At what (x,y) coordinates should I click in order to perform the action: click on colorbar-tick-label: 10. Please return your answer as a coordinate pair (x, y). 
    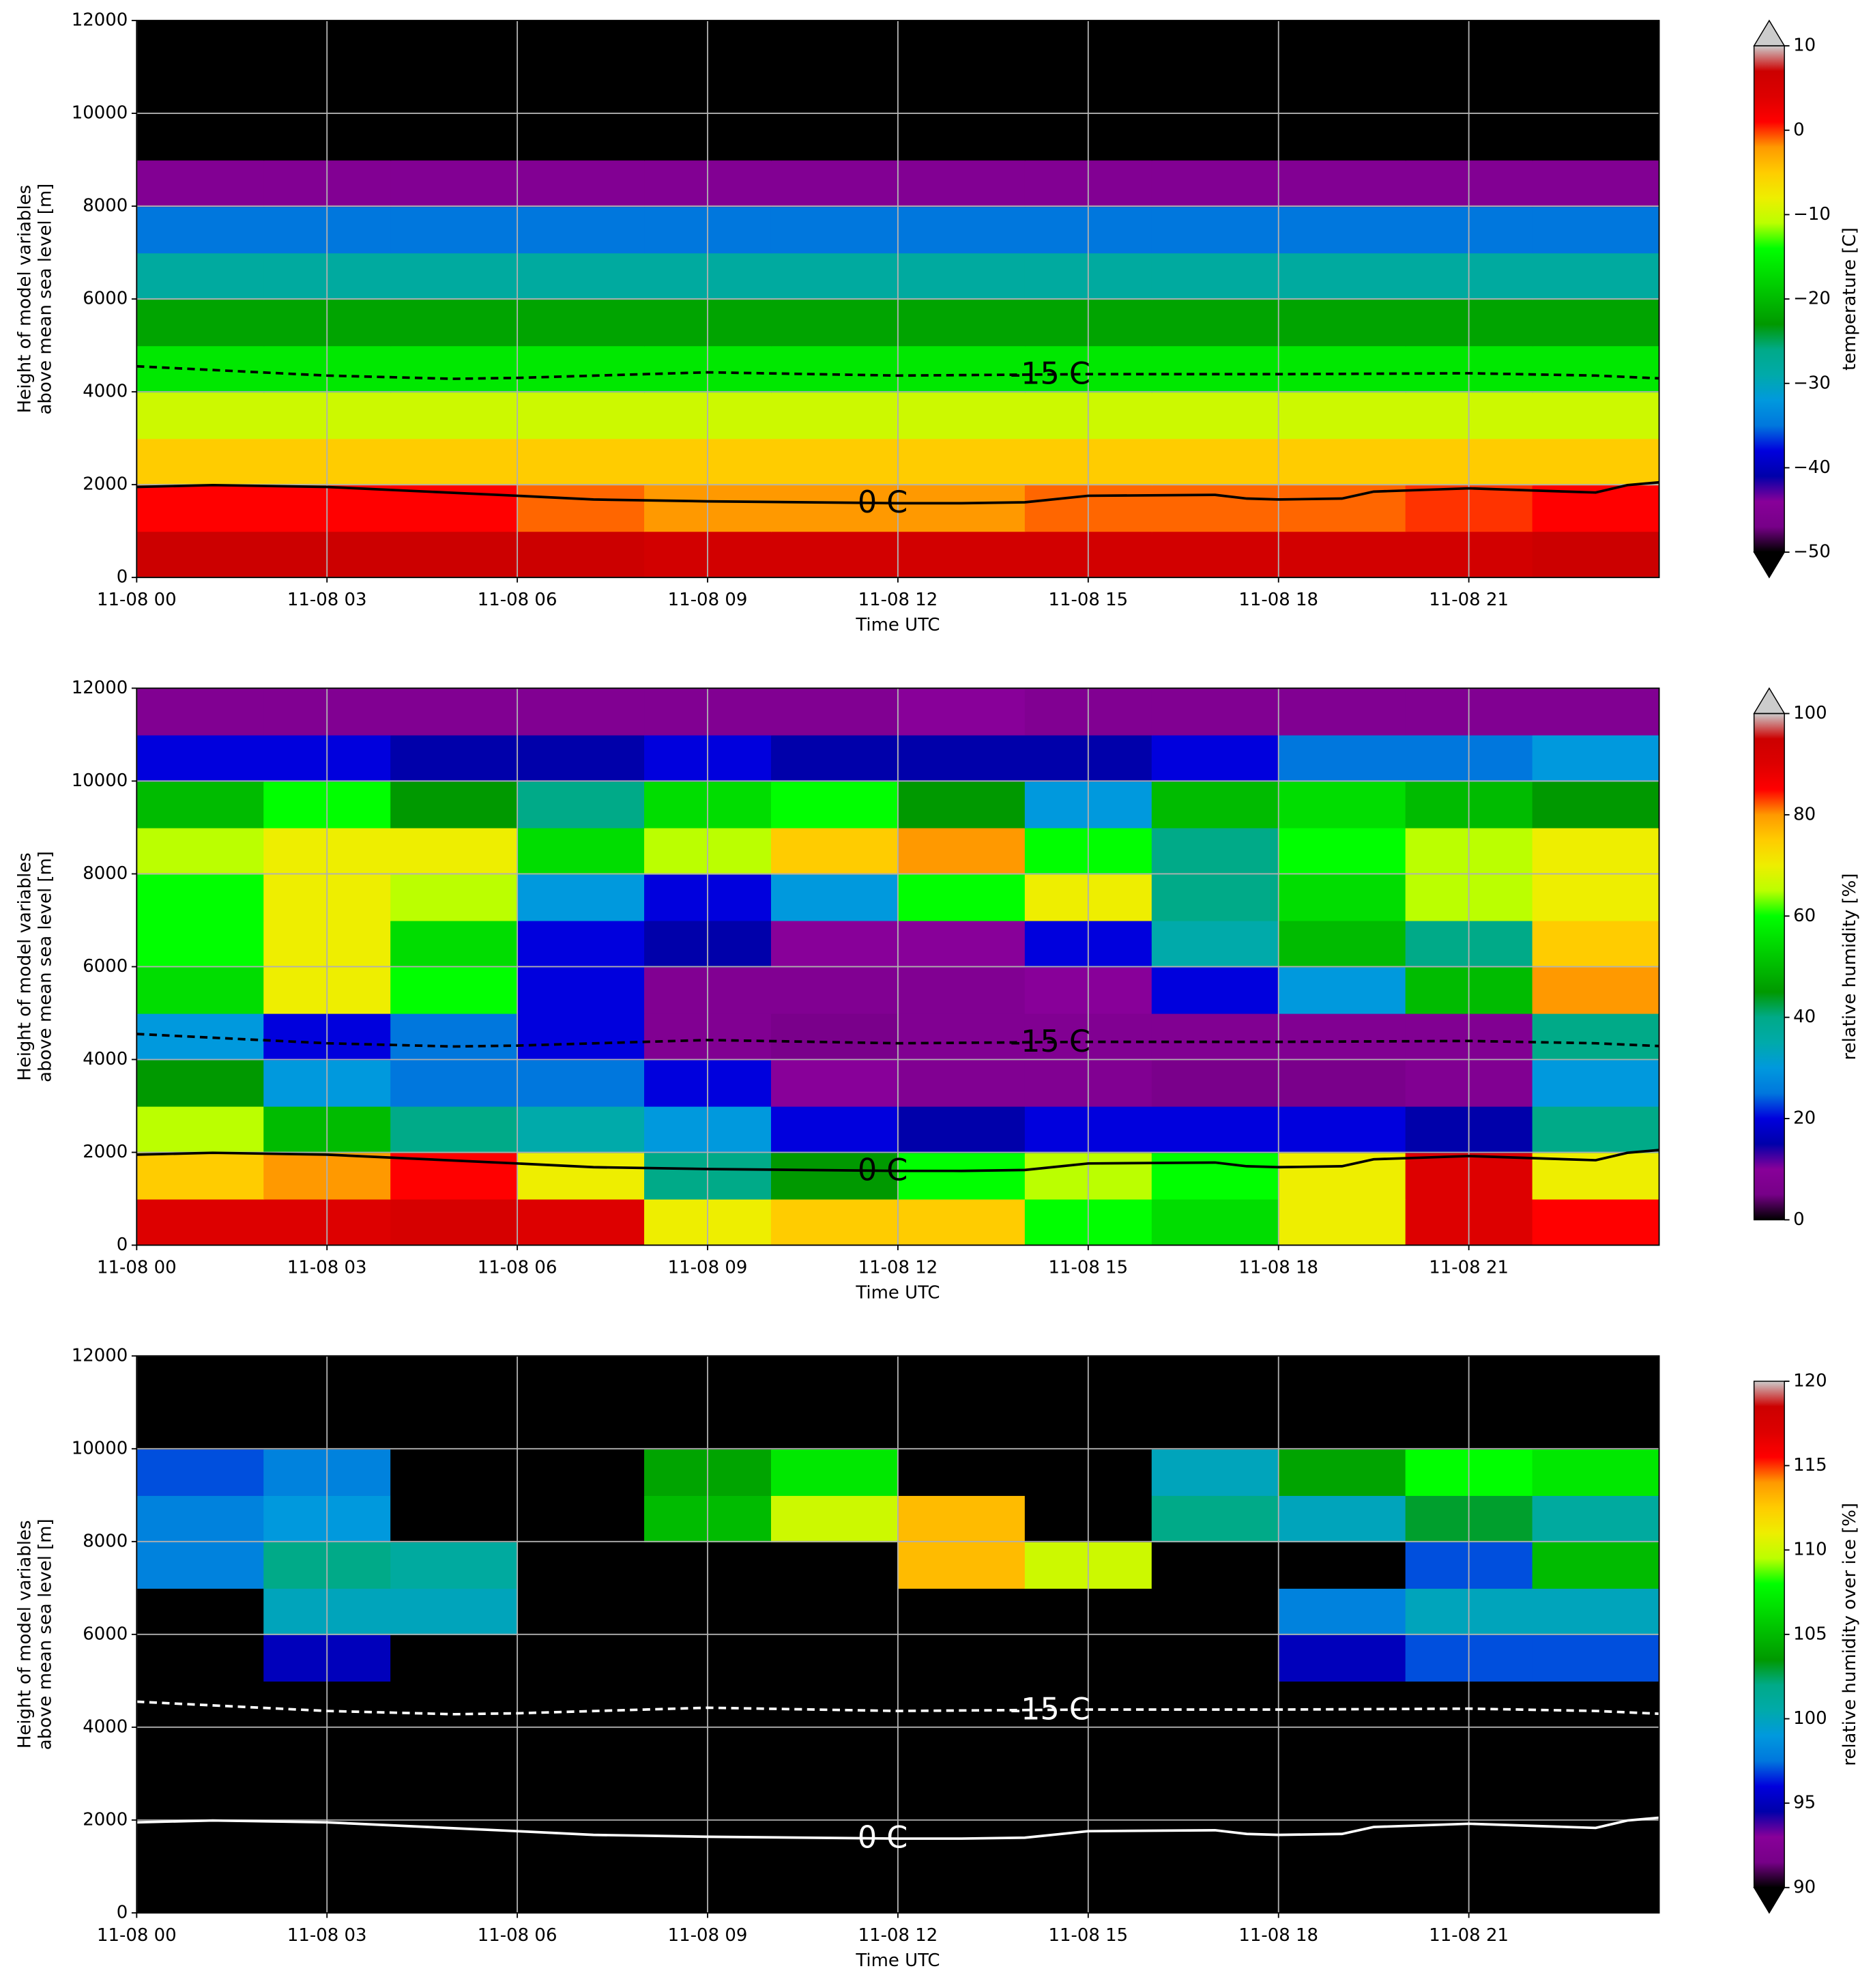
    Looking at the image, I should click on (1804, 46).